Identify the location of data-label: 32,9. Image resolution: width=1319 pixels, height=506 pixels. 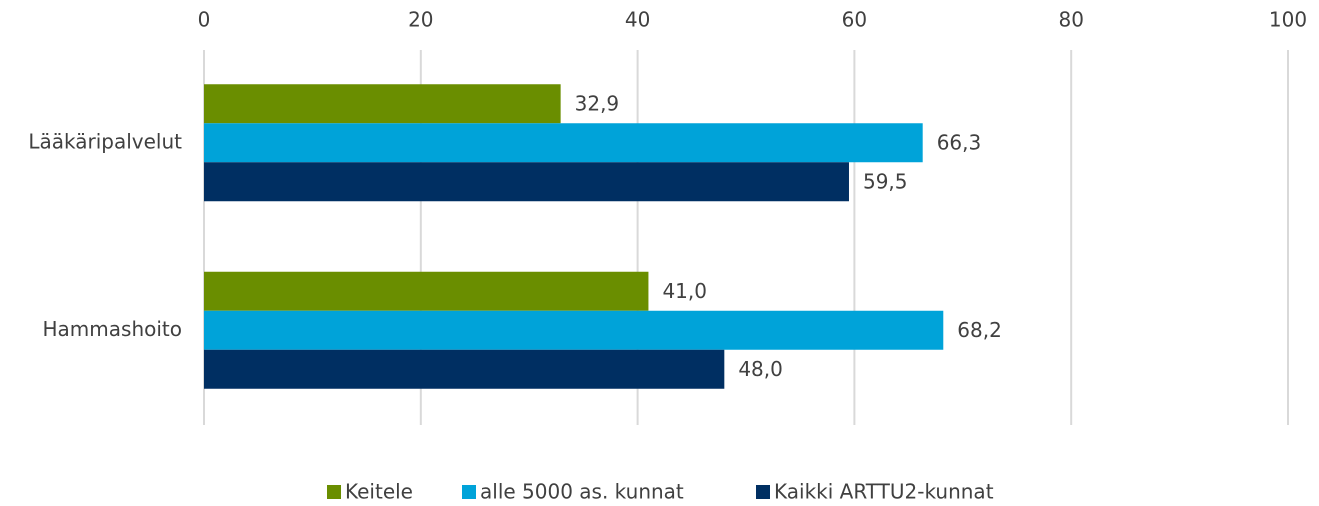
(597, 103).